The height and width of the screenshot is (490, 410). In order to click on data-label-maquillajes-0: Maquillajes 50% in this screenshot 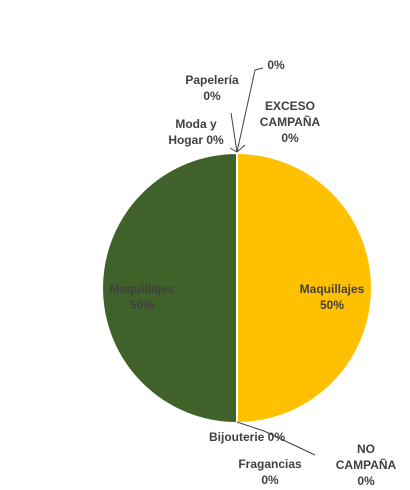, I will do `click(332, 297)`.